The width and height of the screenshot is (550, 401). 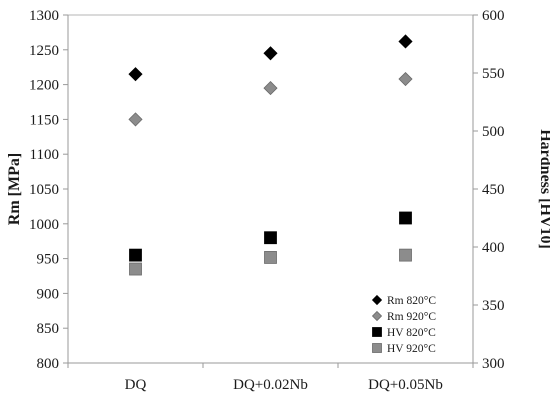 I want to click on y2-axis-title: Hardness [HV10], so click(x=543, y=189).